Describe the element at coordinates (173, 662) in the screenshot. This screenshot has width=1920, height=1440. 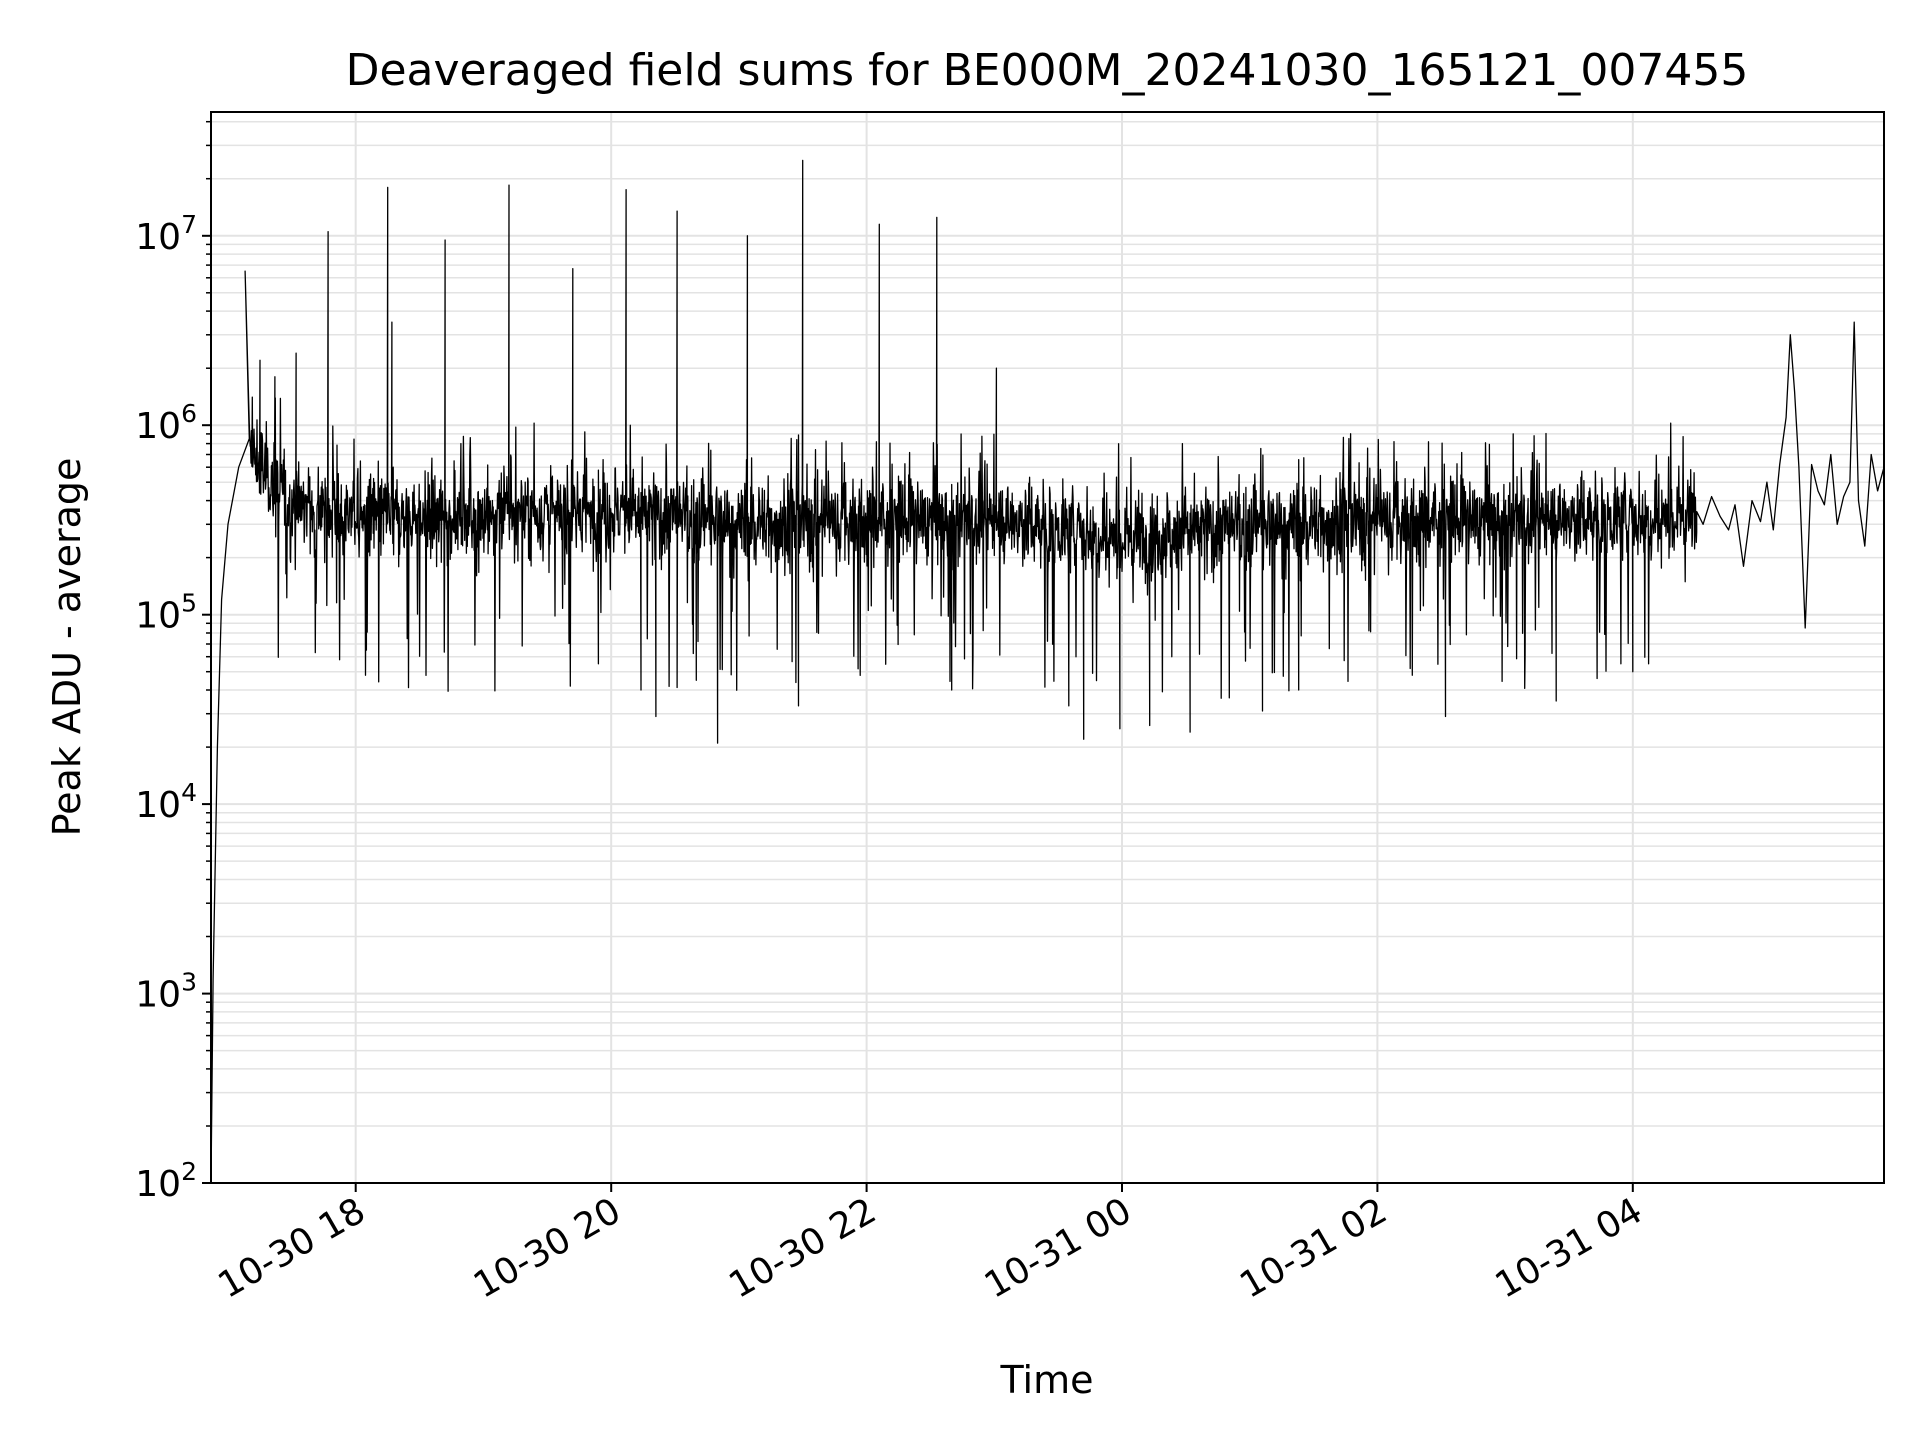
I see `y-axis: 10² 10³ 10⁴ 10⁵ 10⁶ 10⁷` at that location.